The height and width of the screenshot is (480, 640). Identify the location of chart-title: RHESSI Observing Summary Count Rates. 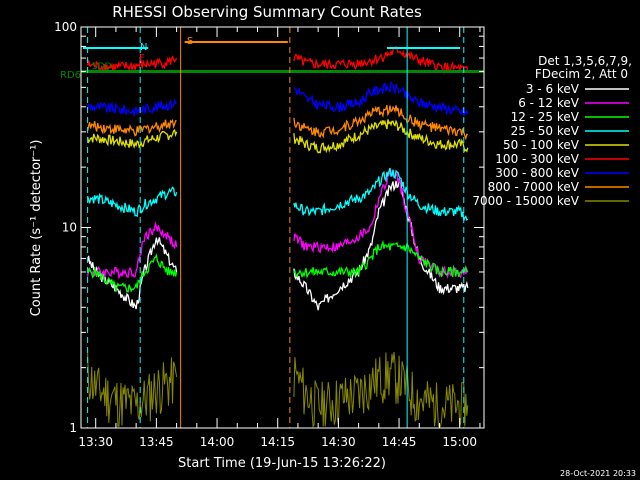
(267, 12).